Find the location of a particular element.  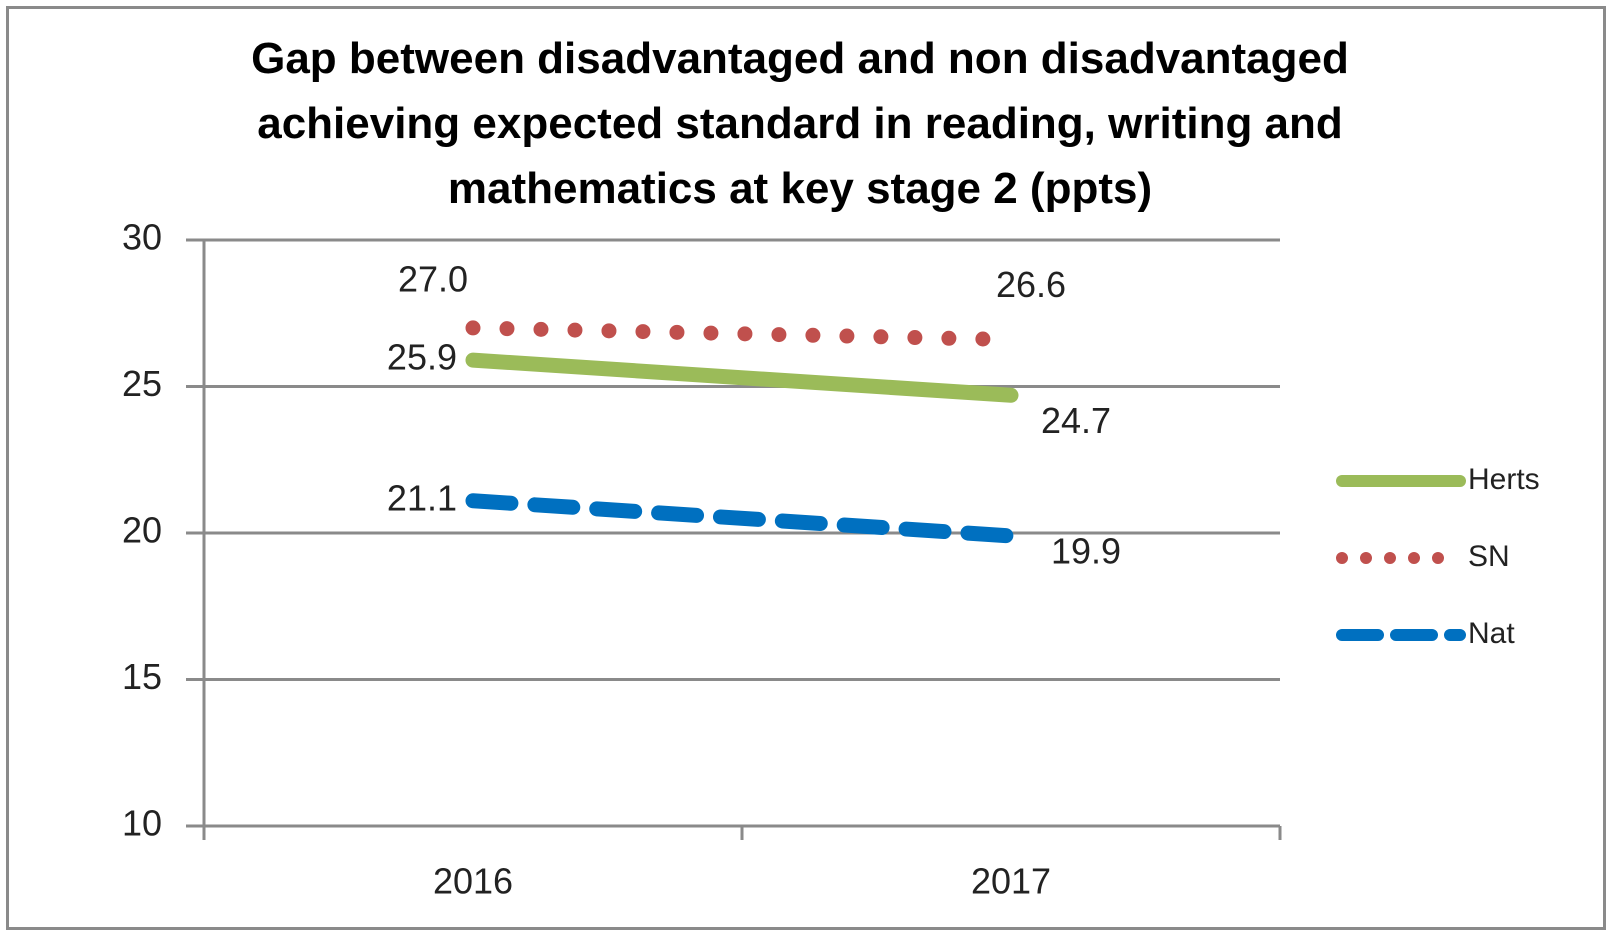

data-label: 24.7 is located at coordinates (1076, 420).